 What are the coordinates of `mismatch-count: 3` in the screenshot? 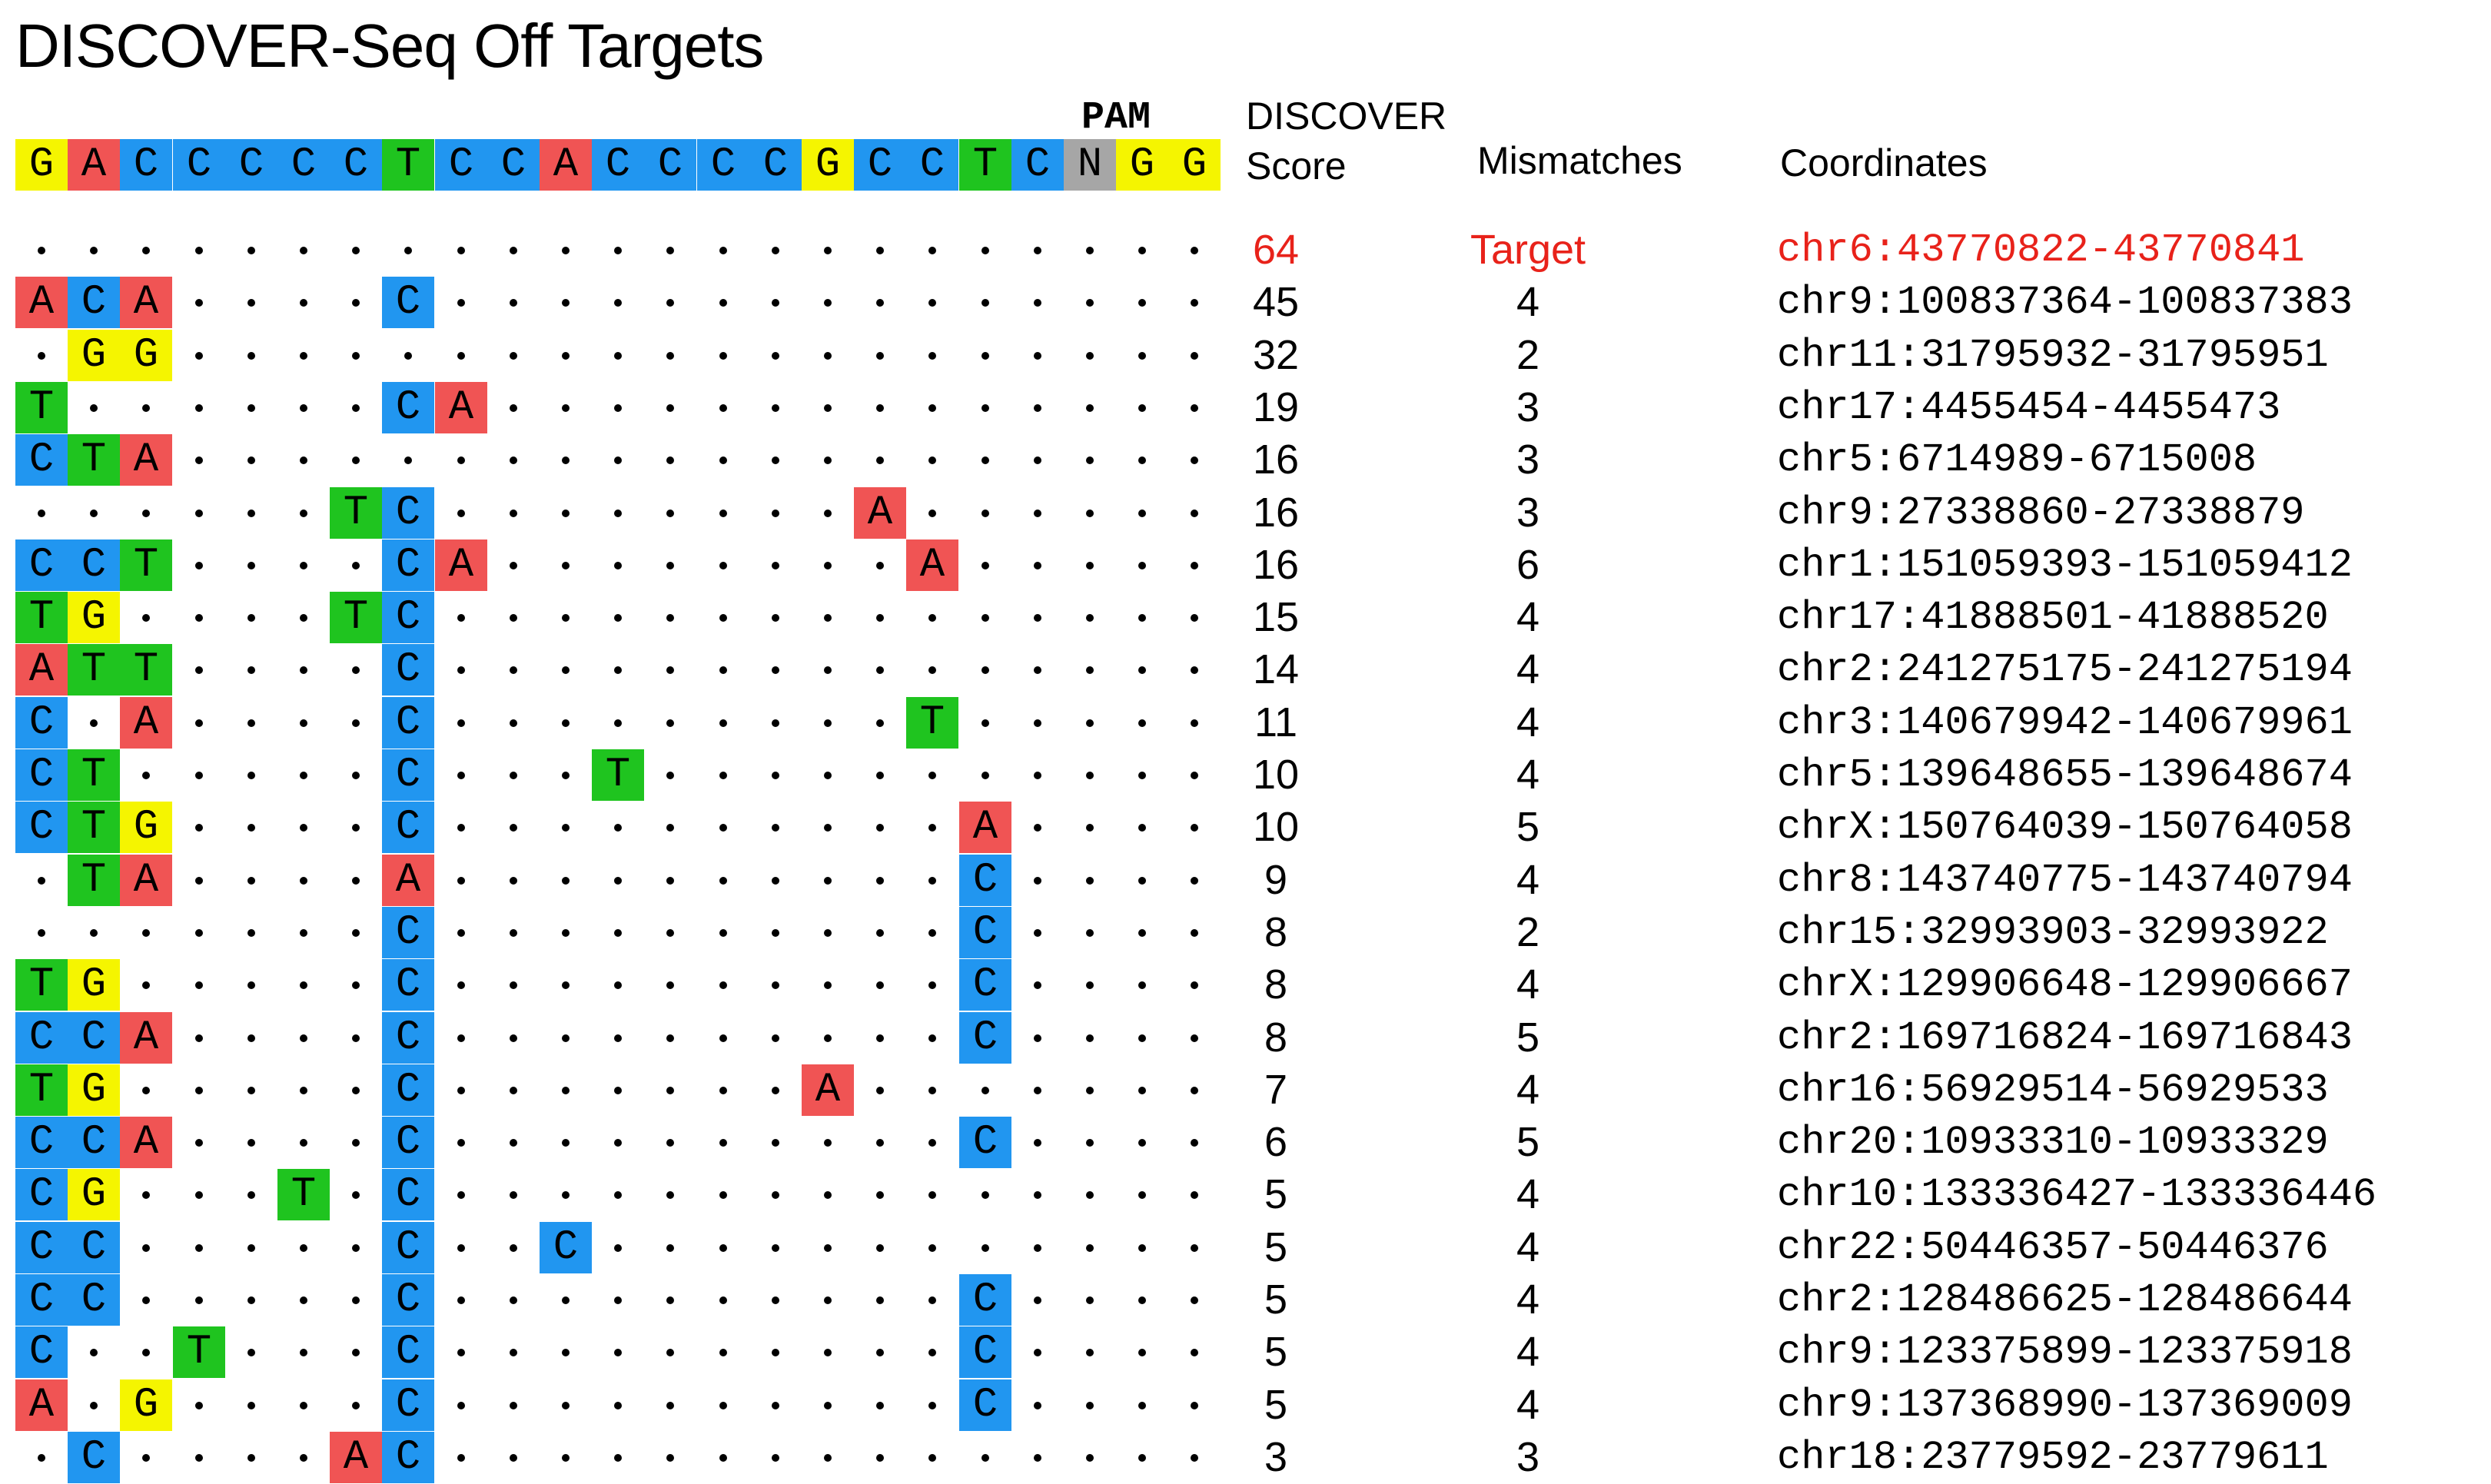 It's located at (1528, 1457).